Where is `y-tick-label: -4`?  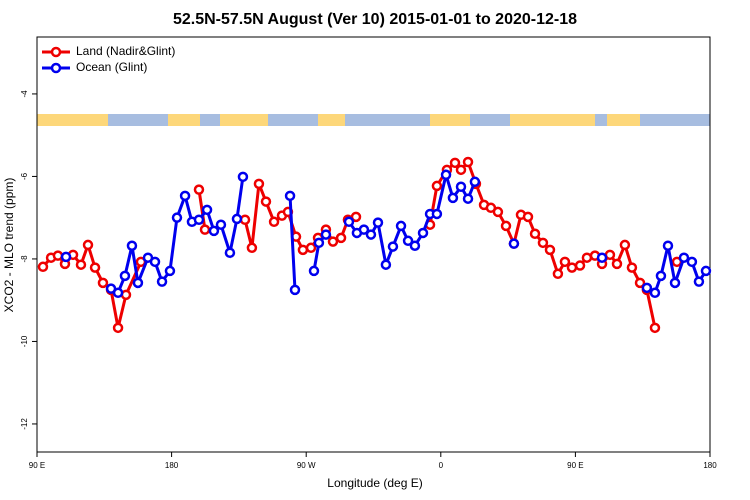 y-tick-label: -4 is located at coordinates (24, 94).